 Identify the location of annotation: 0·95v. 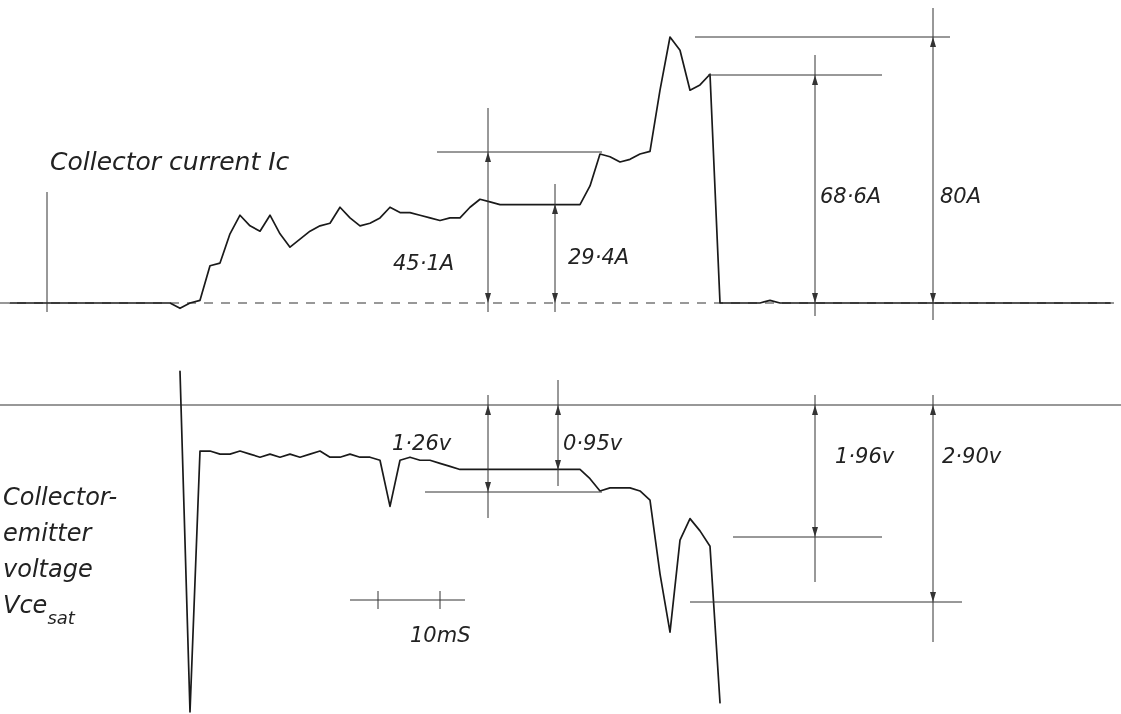
(593, 443).